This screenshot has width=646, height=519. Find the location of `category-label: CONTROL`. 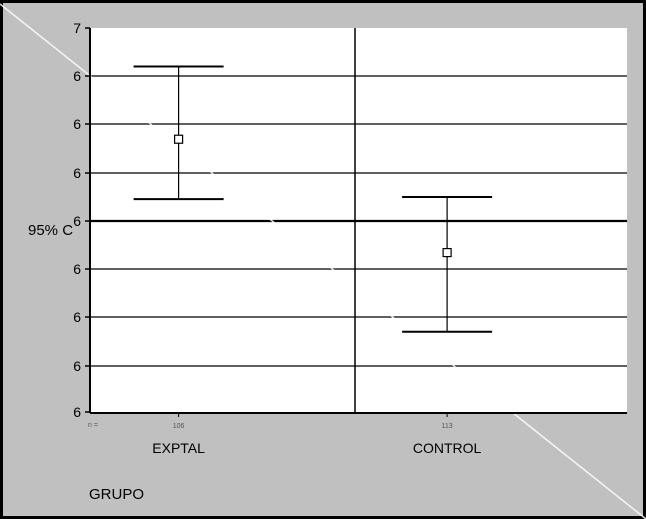

category-label: CONTROL is located at coordinates (447, 448).